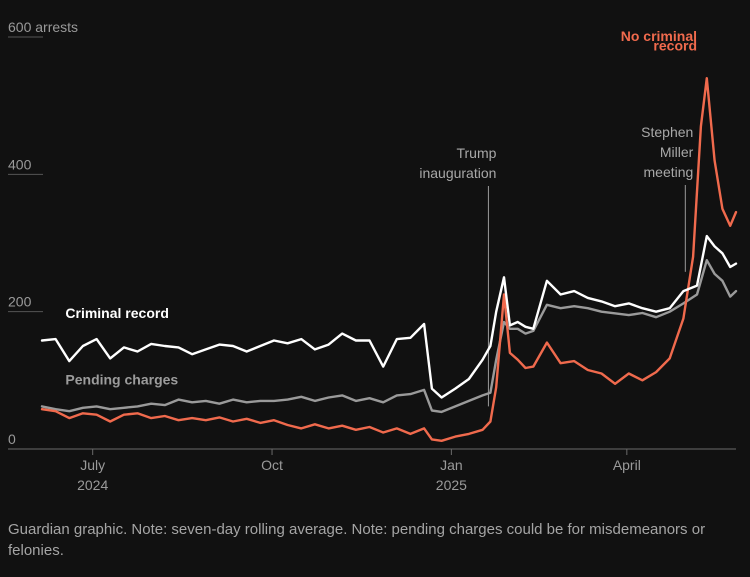  Describe the element at coordinates (359, 471) in the screenshot. I see `x-axis: July 2024 Oct Jan 2025 April` at that location.